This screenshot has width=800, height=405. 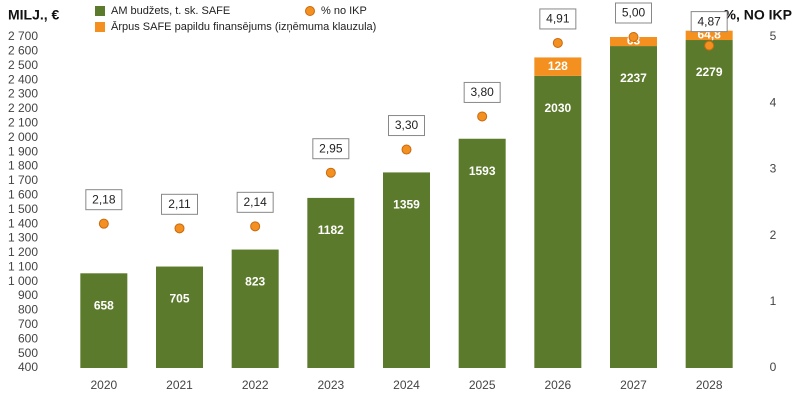 I want to click on value-label: 2,18, so click(x=104, y=199).